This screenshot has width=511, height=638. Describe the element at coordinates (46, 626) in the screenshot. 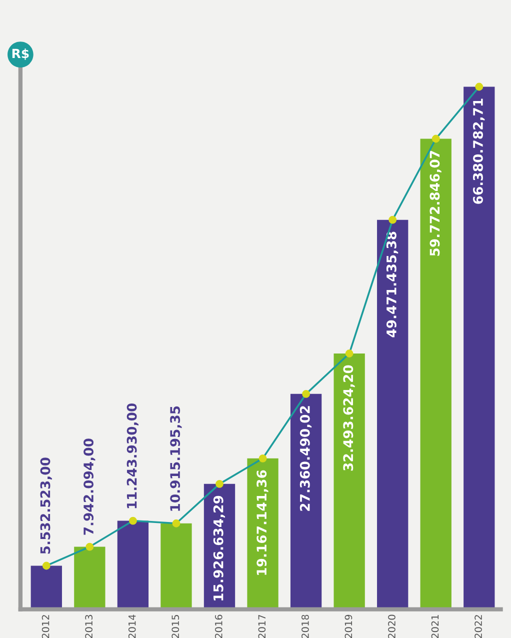

I see `x-tick-label: 2012` at that location.